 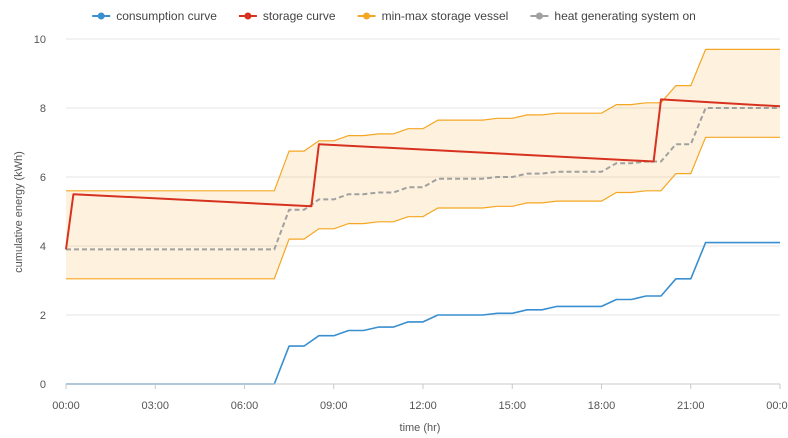 I want to click on x-axis-title: time (hr), so click(x=420, y=428).